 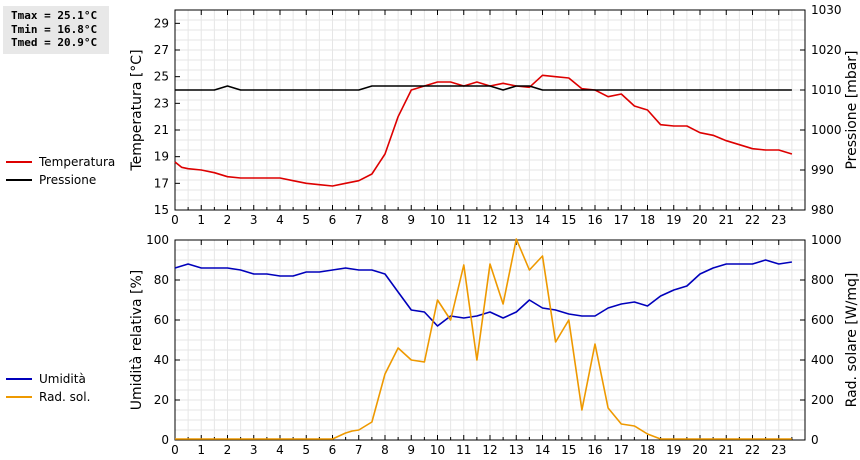 What do you see at coordinates (822, 170) in the screenshot?
I see `y-right-tick-label: 990` at bounding box center [822, 170].